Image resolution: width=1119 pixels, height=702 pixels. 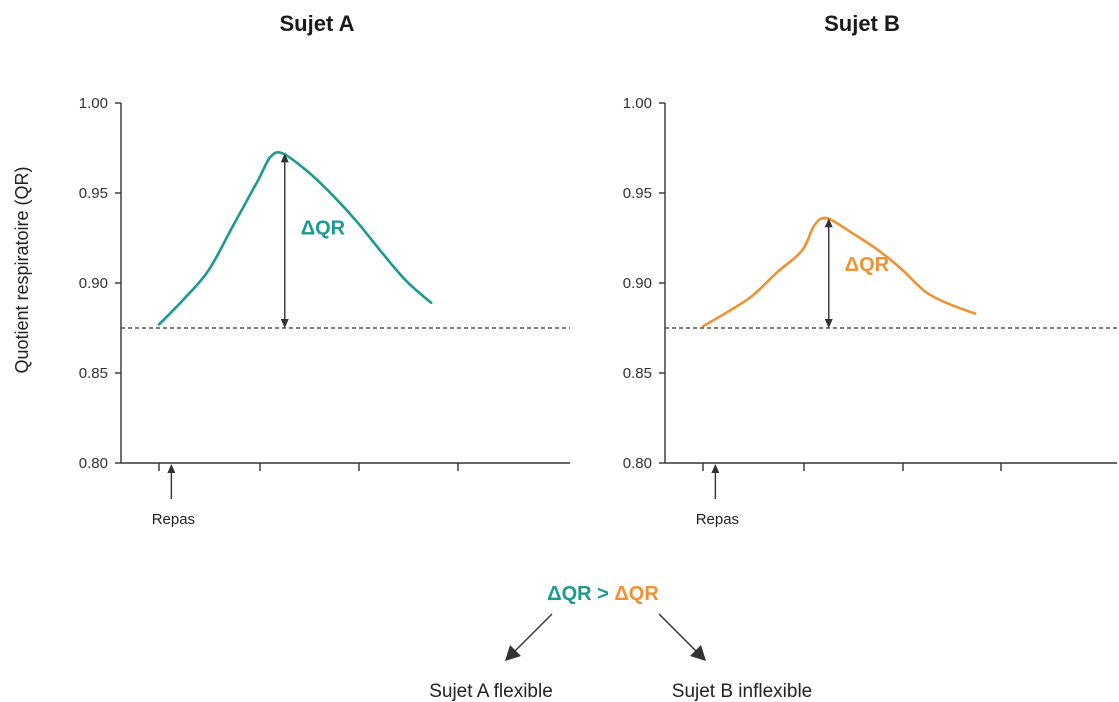 I want to click on left-result-arrow, so click(x=529, y=637).